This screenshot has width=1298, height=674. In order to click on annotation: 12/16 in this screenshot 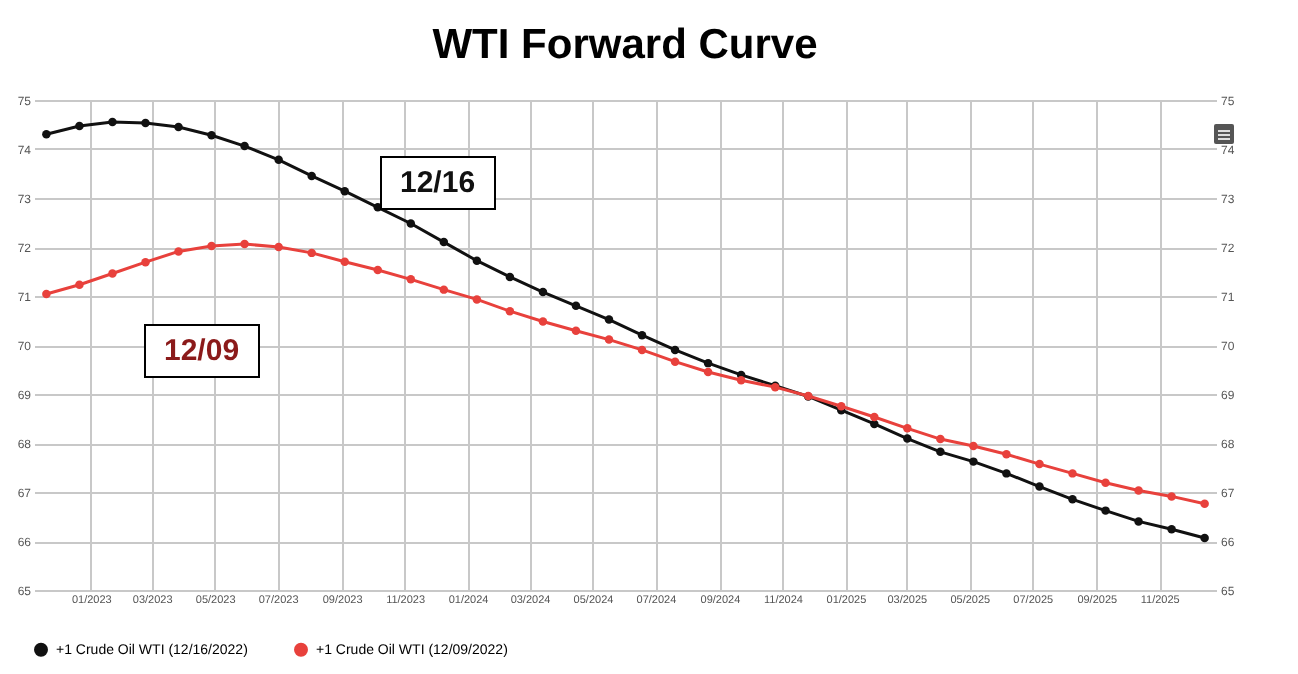, I will do `click(438, 183)`.